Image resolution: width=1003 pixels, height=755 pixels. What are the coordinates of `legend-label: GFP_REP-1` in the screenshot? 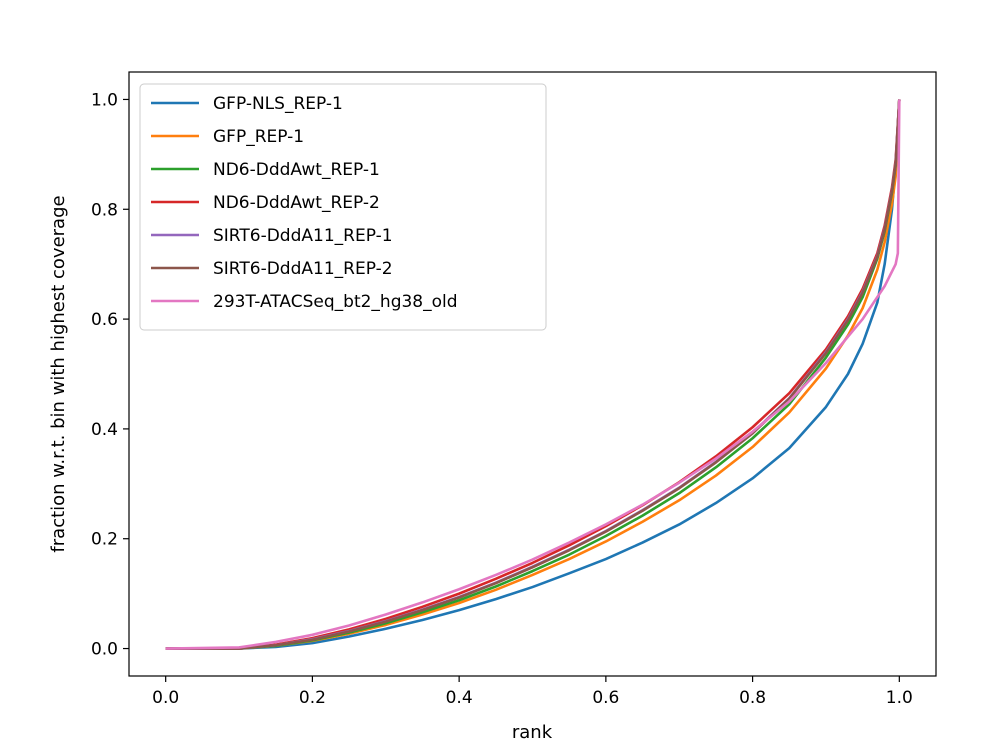 It's located at (258, 137).